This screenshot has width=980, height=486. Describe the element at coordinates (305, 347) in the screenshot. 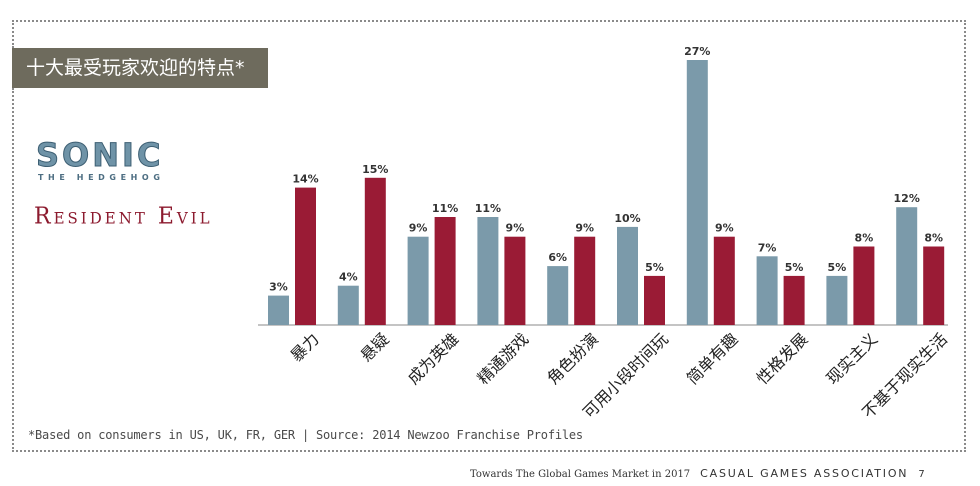

I see `category-label-0: 暴力` at that location.